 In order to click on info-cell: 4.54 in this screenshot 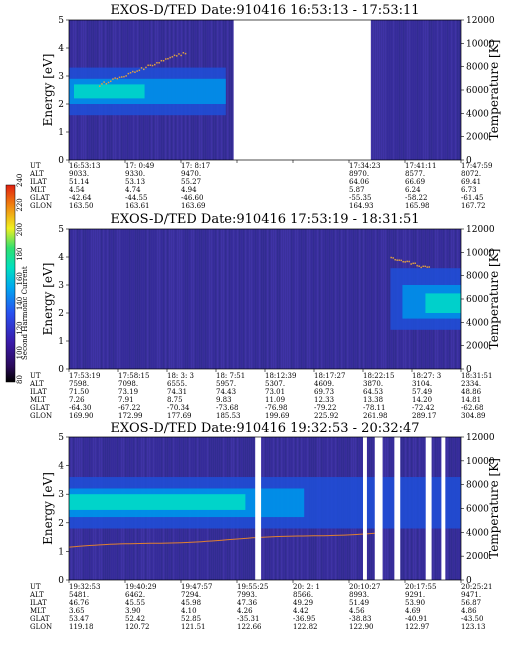, I will do `click(77, 190)`.